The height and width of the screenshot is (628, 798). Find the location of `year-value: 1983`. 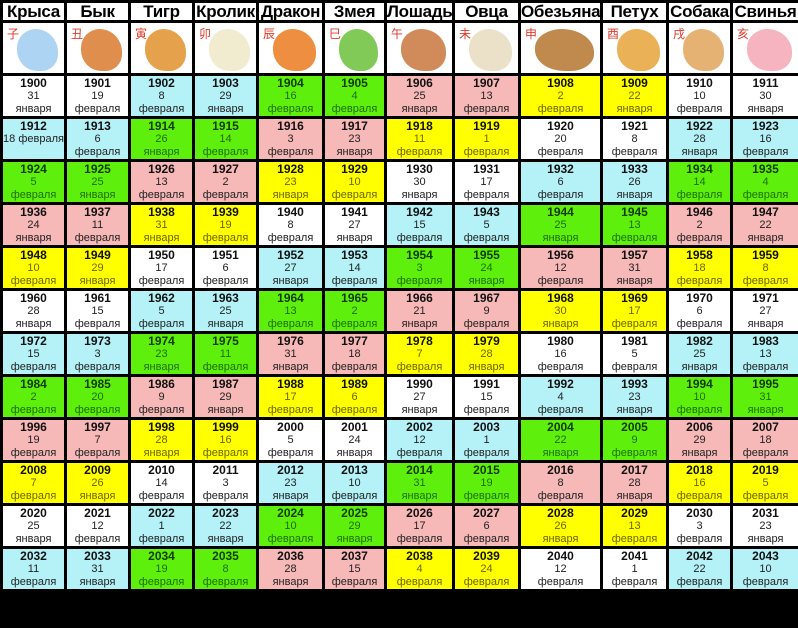

year-value: 1983 is located at coordinates (765, 340).